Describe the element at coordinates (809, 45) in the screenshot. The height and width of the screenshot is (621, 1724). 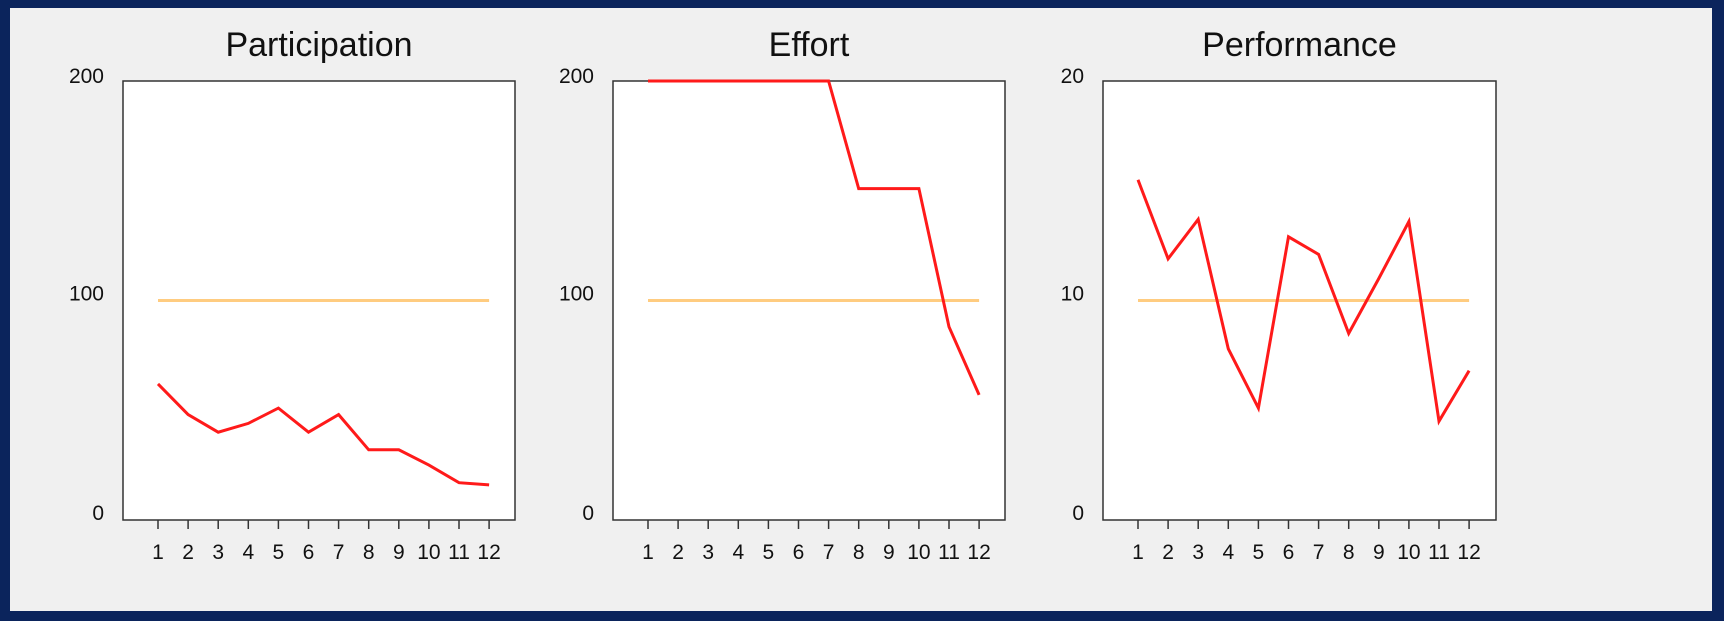
I see `chart-title: Effort` at that location.